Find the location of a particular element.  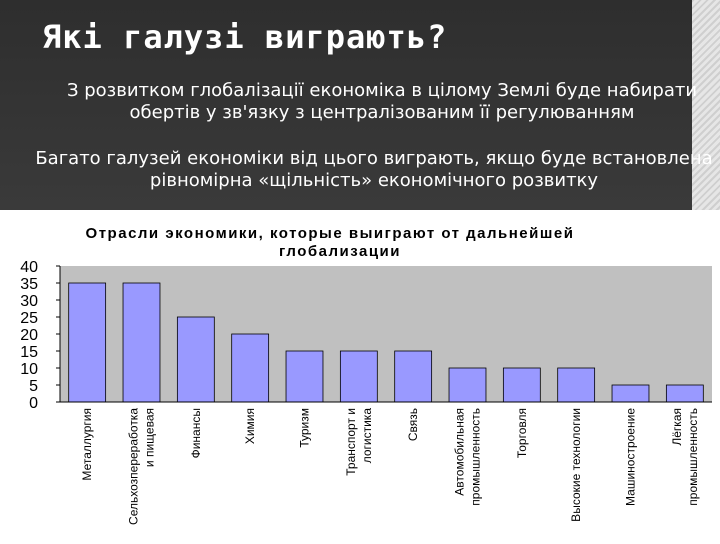

x-tick-label-line: Связь is located at coordinates (413, 424).